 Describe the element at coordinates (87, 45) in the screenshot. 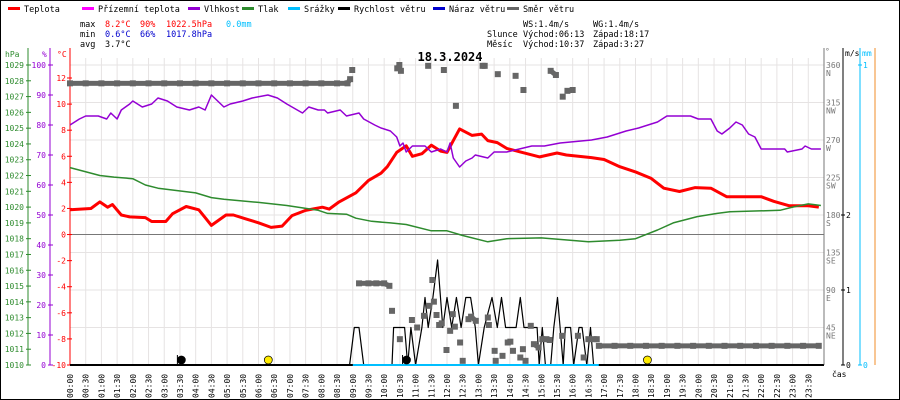

I see `stats-avg-label: avg` at that location.